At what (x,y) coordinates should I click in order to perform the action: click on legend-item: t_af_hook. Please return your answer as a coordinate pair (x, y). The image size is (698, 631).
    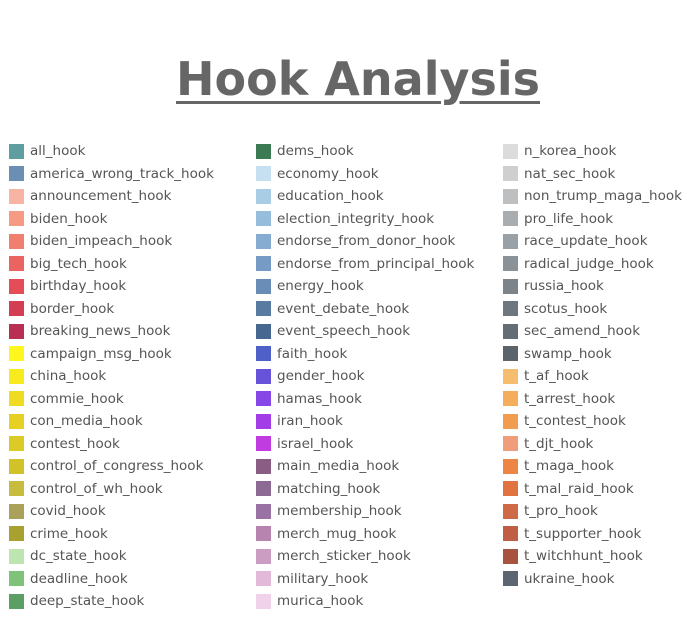
    Looking at the image, I should click on (592, 376).